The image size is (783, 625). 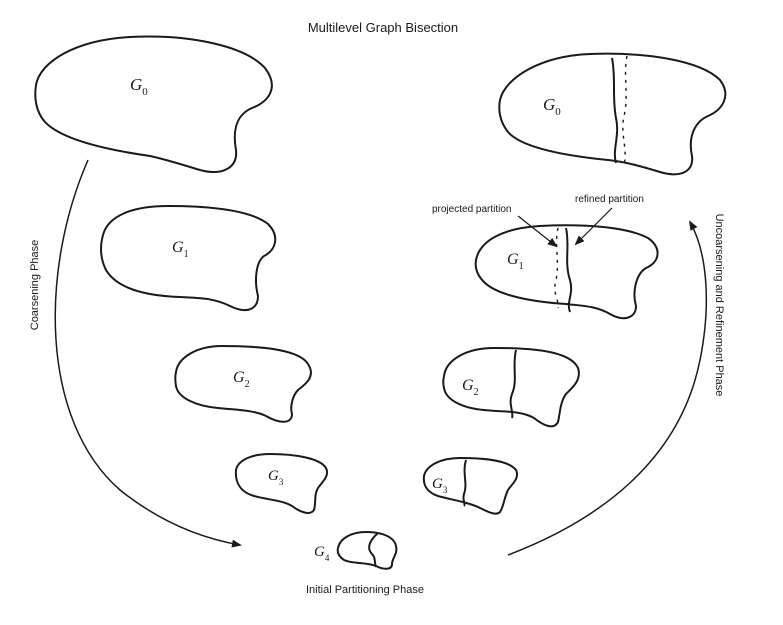 What do you see at coordinates (464, 483) in the screenshot?
I see `graph-g3-right-refined-cut` at bounding box center [464, 483].